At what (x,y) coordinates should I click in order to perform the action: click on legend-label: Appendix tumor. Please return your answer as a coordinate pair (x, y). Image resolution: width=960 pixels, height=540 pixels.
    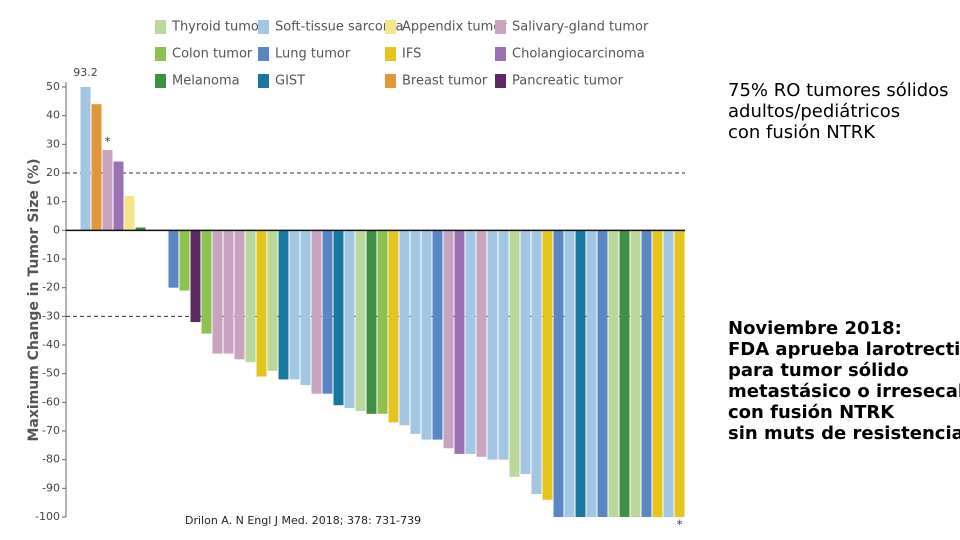
    Looking at the image, I should click on (454, 27).